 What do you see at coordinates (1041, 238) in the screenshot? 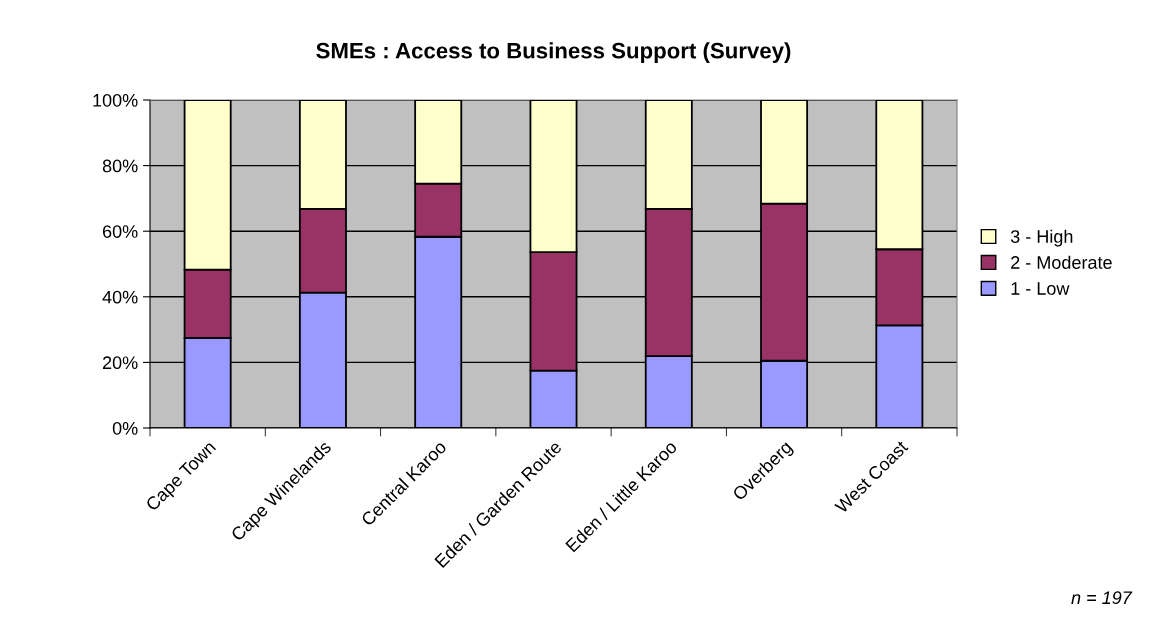
I see `legend-label: 3 - High` at bounding box center [1041, 238].